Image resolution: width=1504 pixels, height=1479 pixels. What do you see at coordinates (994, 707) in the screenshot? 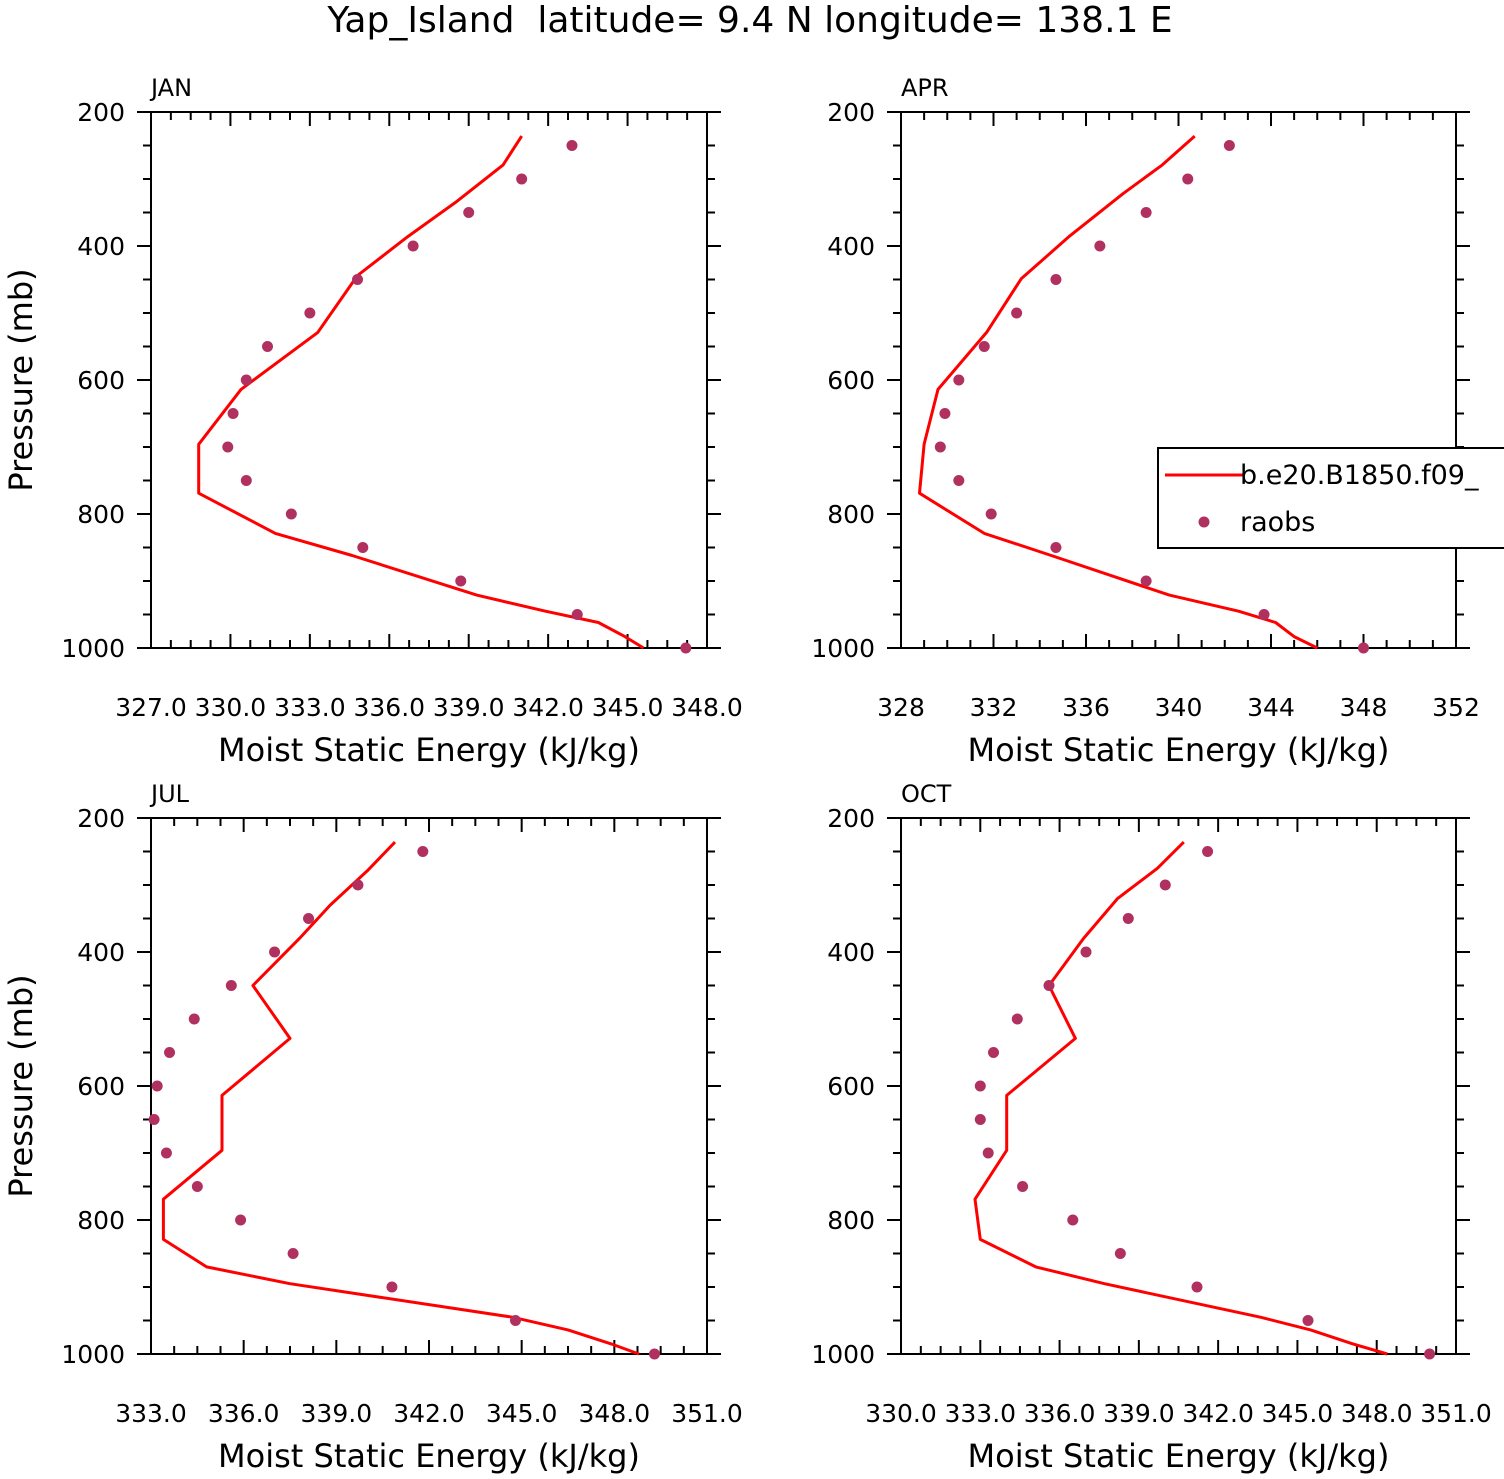
I see `x-tick-label: 332` at bounding box center [994, 707].